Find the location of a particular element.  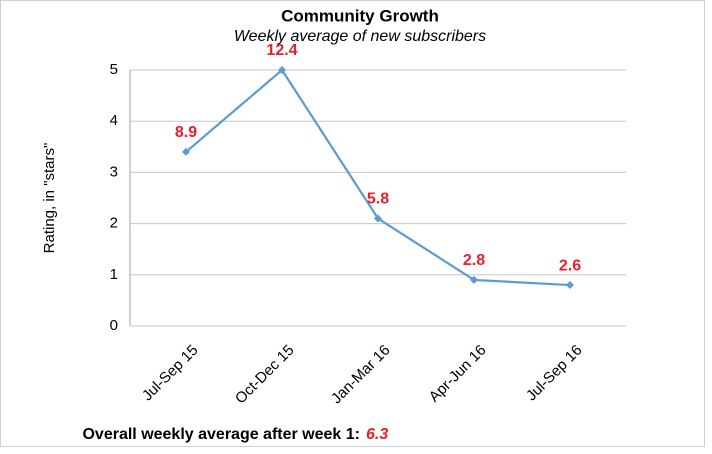

point-annotation: 5.8 is located at coordinates (378, 199).